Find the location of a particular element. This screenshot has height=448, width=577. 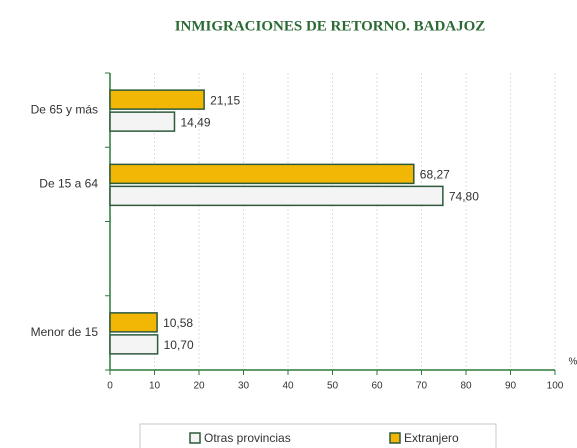

value-label: 68,27 is located at coordinates (435, 175).